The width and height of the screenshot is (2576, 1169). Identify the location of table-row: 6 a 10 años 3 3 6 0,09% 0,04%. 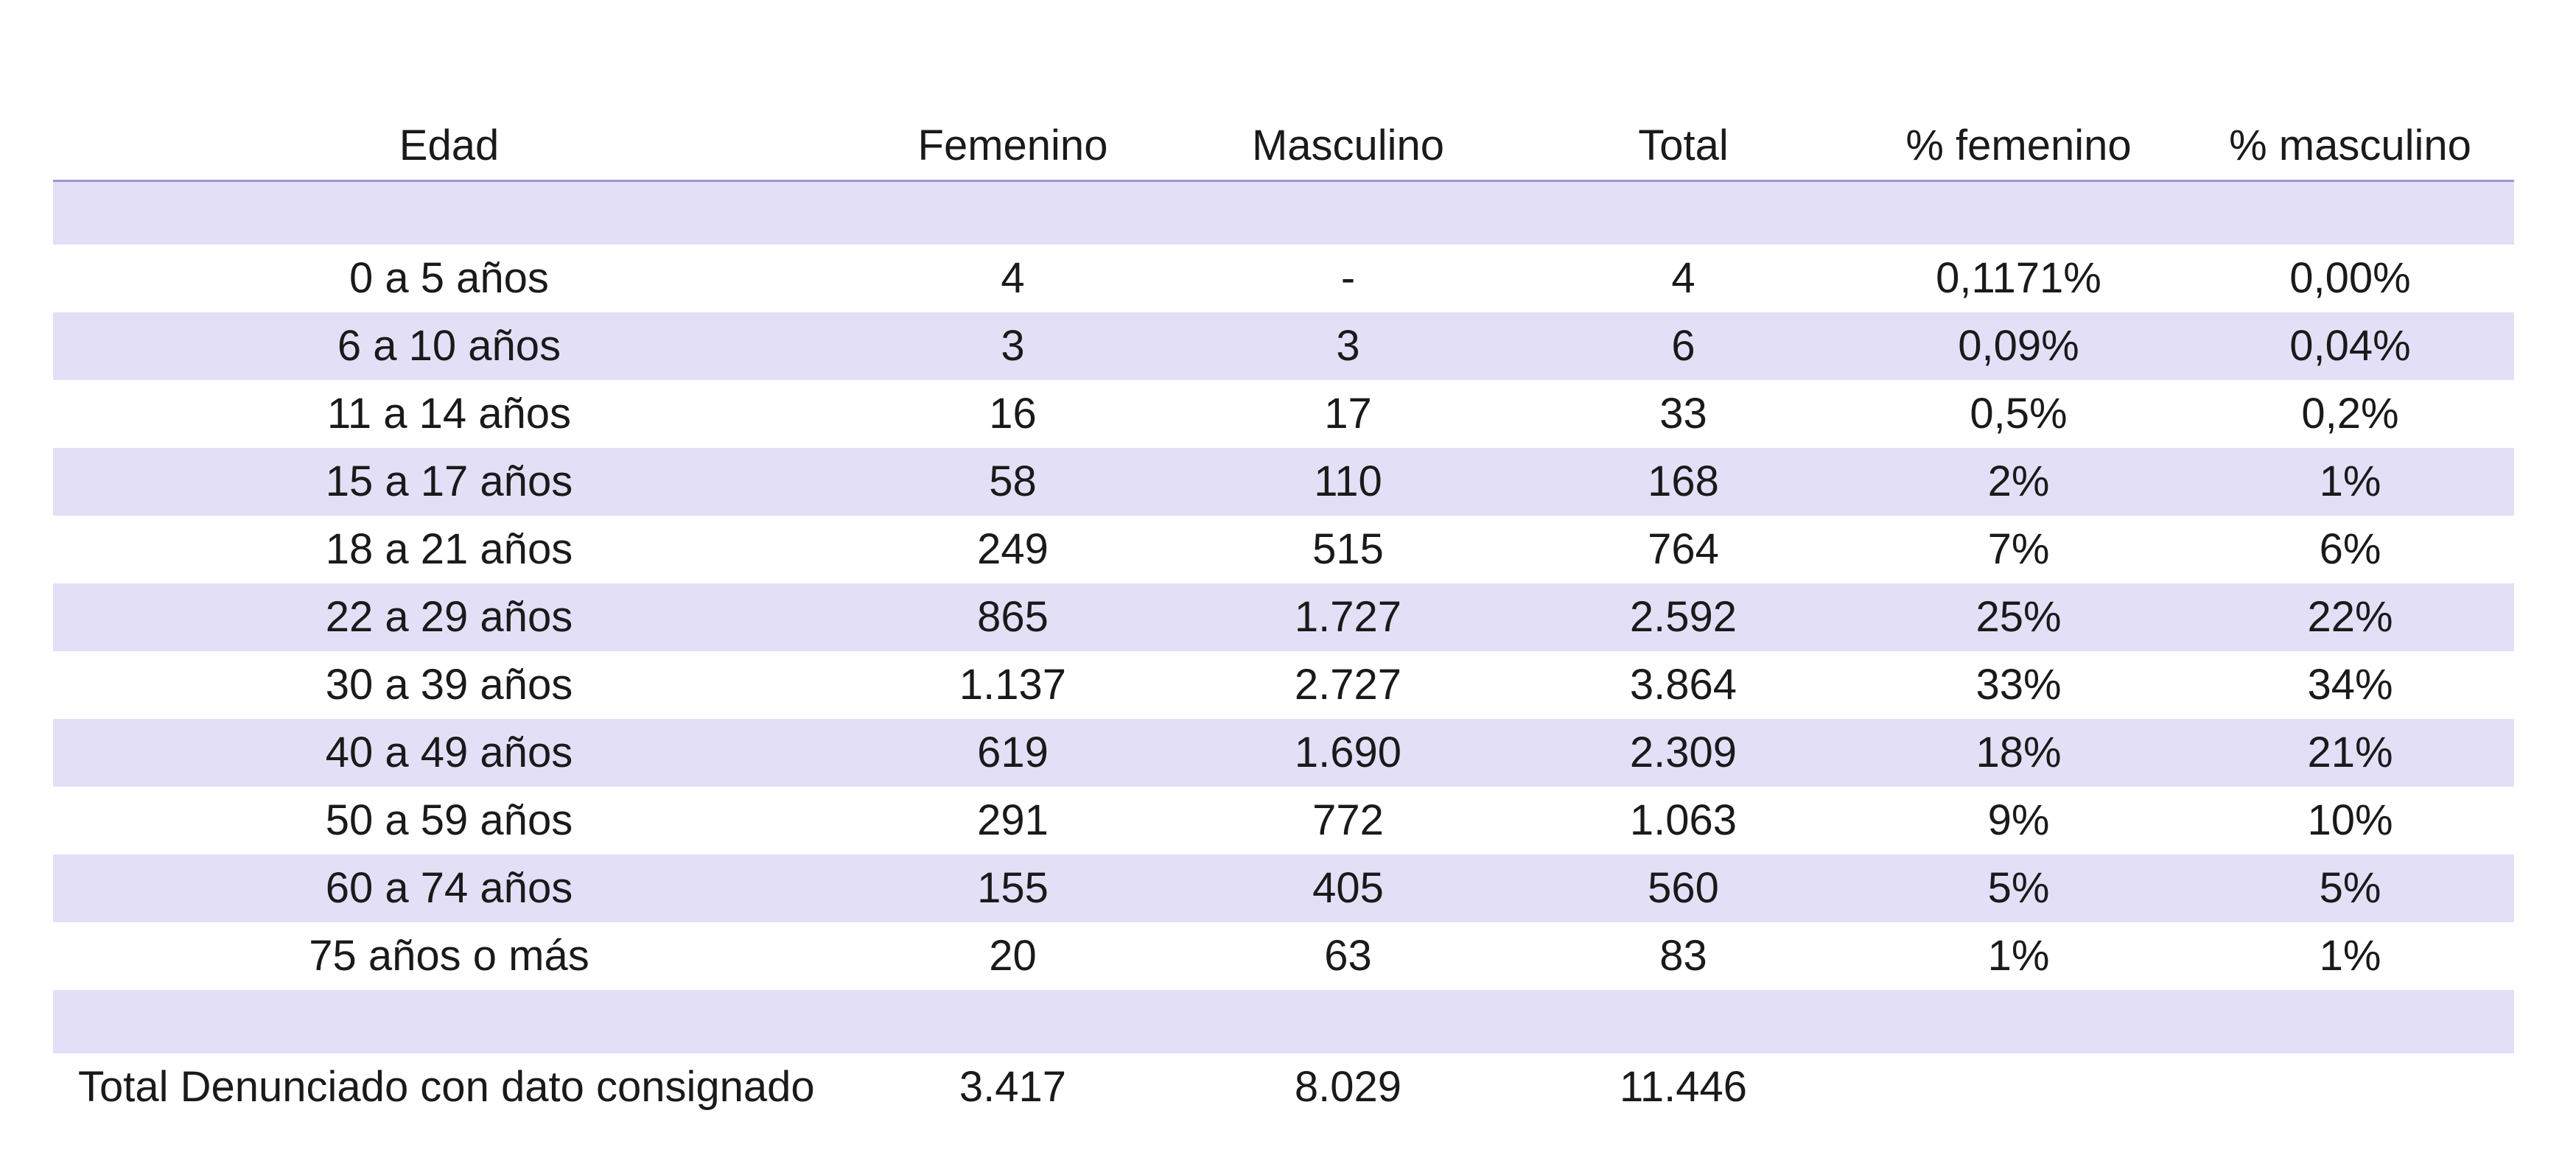
(1283, 346).